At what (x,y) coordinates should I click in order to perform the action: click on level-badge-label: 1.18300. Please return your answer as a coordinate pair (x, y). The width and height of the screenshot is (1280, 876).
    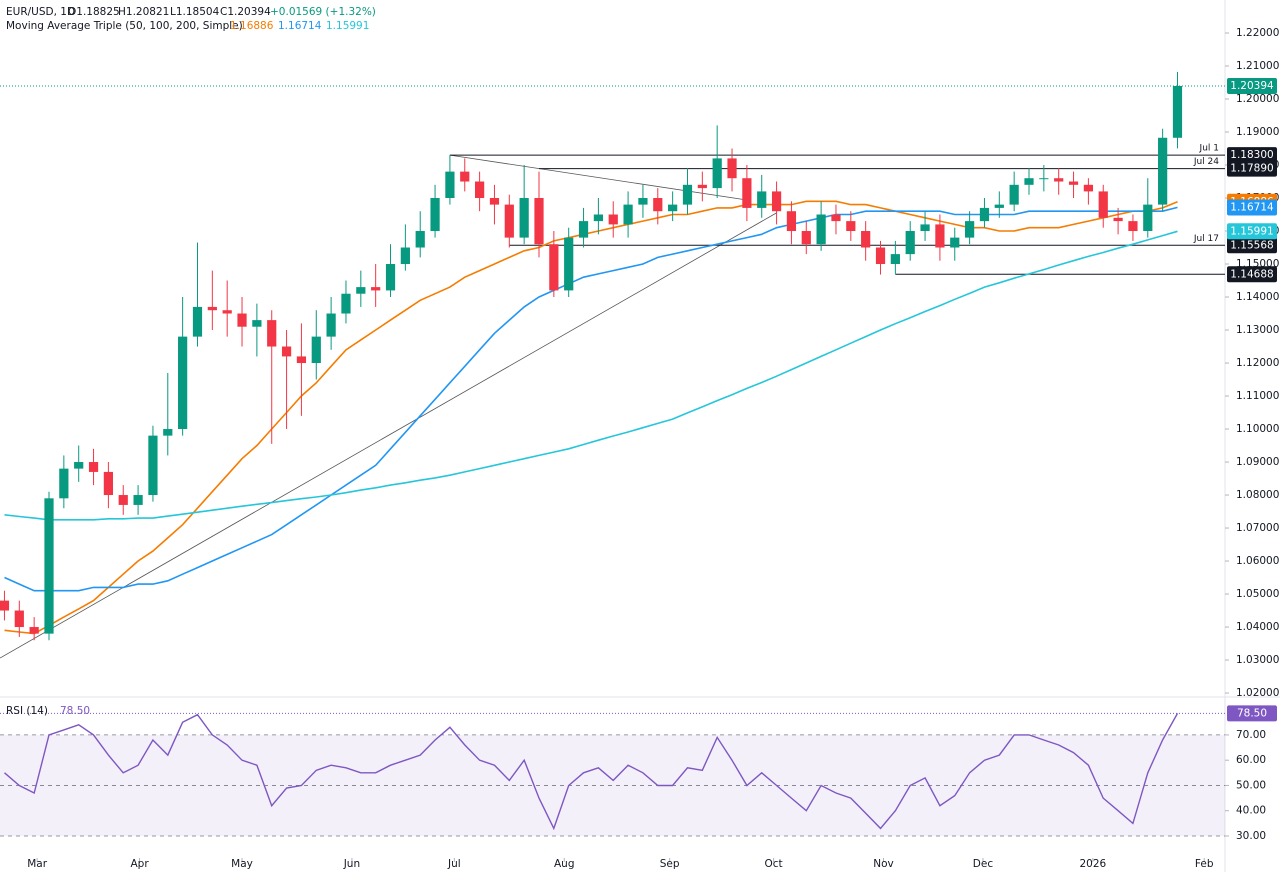
    Looking at the image, I should click on (1251, 155).